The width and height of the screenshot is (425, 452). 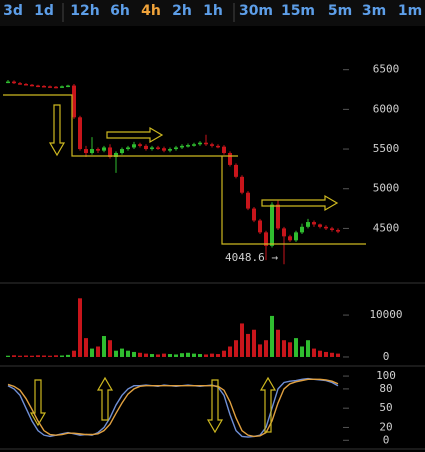 I want to click on timeframe-button: 4h, so click(x=151, y=11).